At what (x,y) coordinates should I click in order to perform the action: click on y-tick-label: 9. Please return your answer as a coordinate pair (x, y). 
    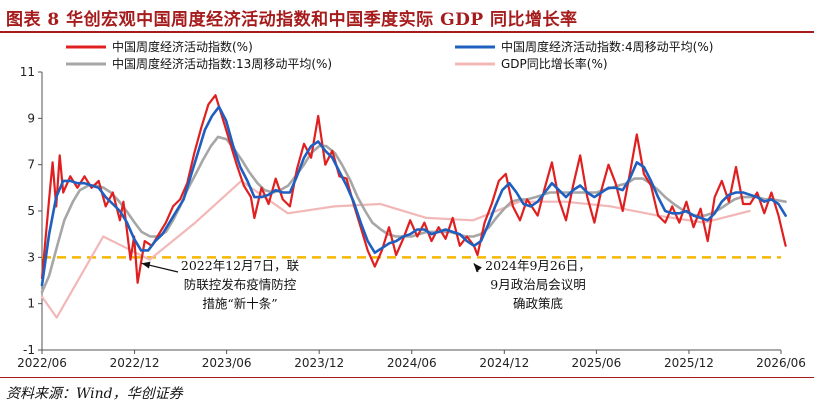
    Looking at the image, I should click on (31, 118).